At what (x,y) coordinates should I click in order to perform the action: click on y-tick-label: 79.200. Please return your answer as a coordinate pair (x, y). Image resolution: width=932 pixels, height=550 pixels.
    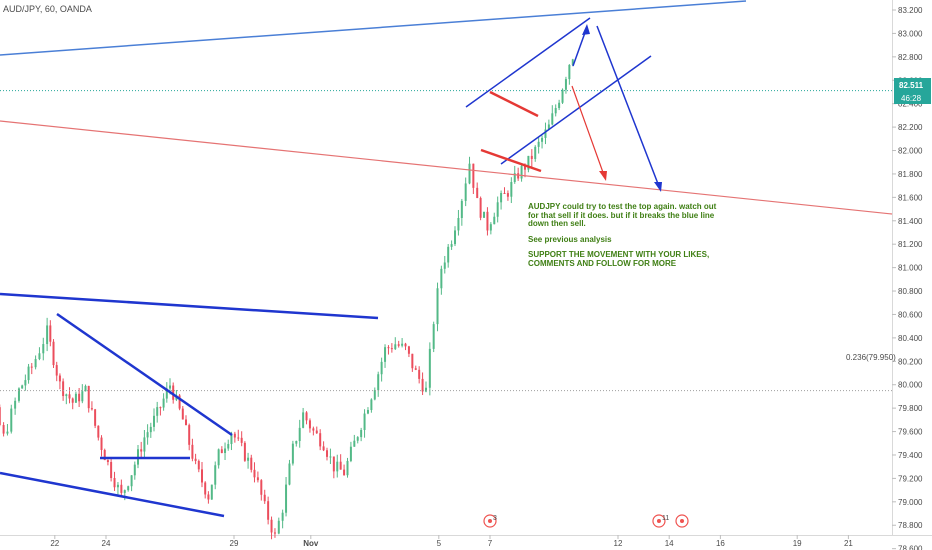
    Looking at the image, I should click on (910, 478).